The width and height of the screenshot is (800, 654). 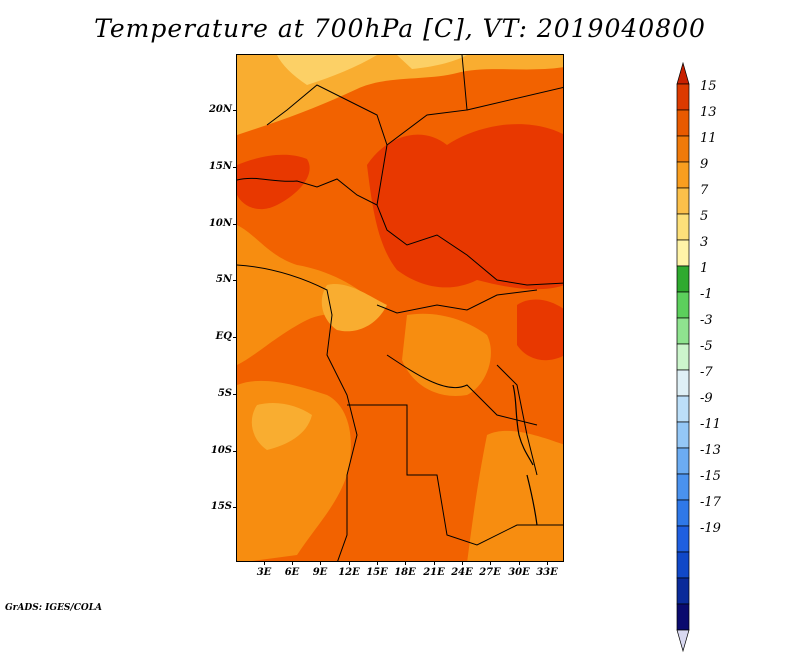 I want to click on colorbar, so click(x=683, y=357).